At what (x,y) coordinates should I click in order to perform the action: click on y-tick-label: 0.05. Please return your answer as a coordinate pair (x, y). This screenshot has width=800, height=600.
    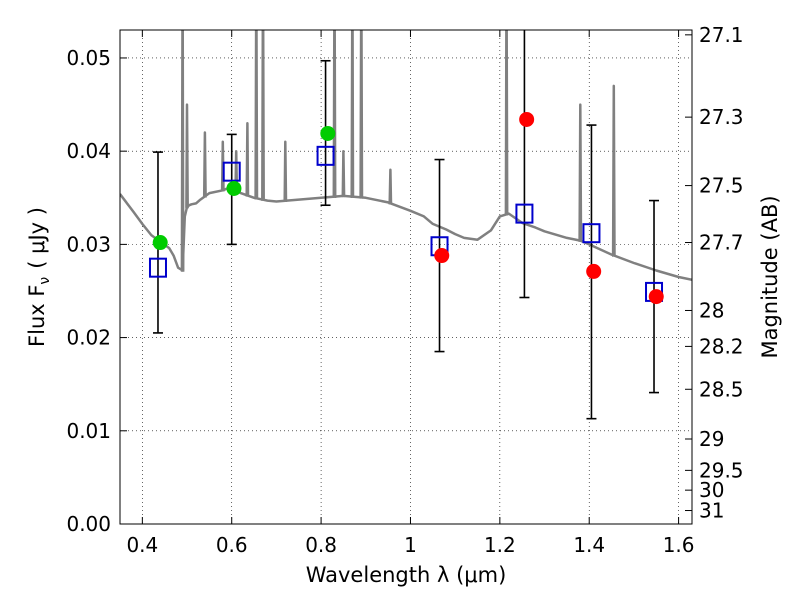
    Looking at the image, I should click on (88, 58).